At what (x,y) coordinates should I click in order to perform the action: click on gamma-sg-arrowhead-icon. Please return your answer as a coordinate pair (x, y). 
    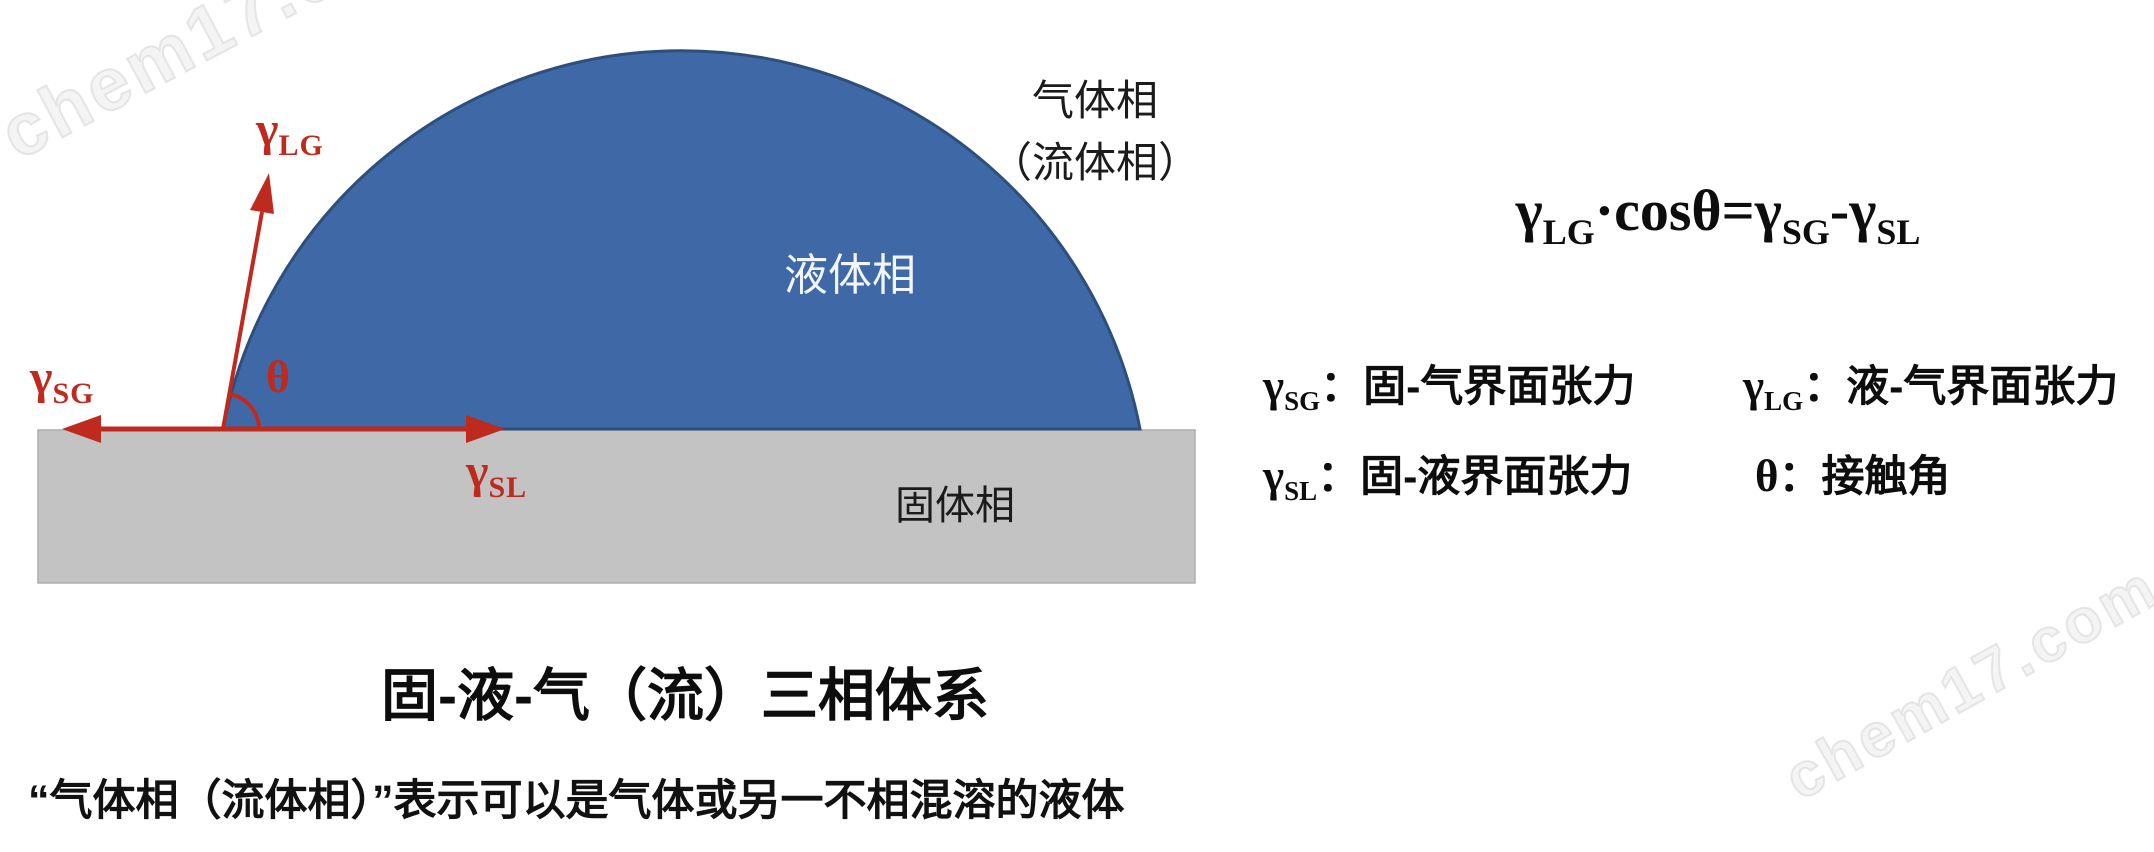
    Looking at the image, I should click on (81, 429).